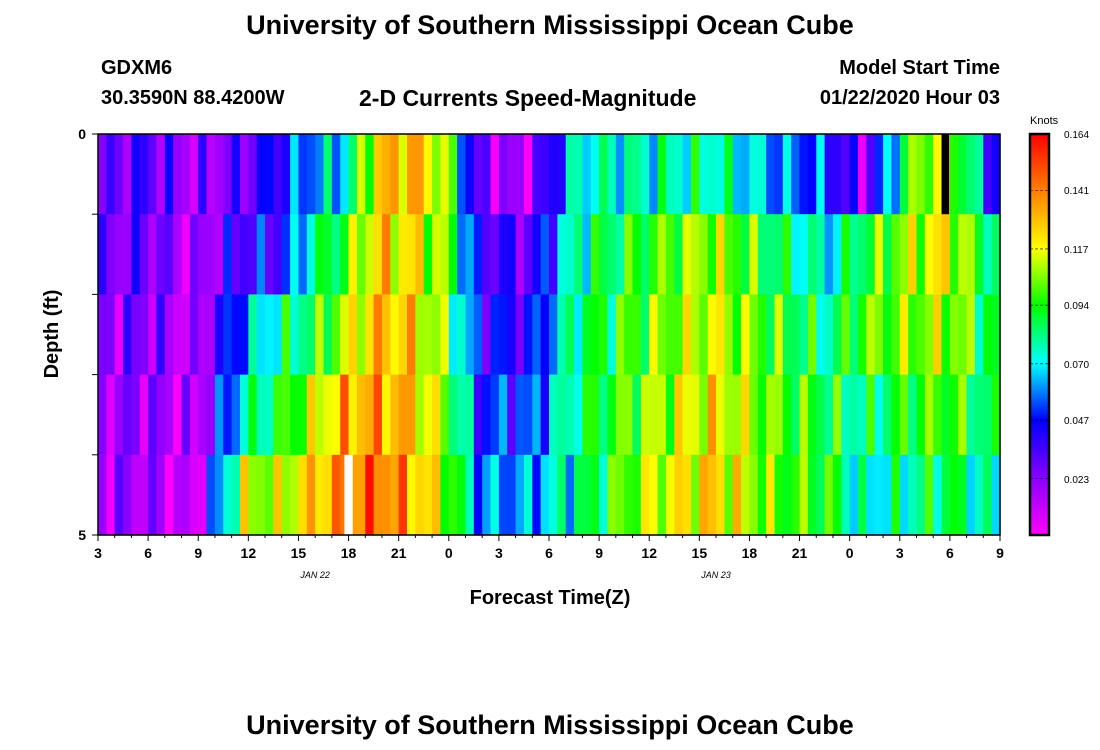 The height and width of the screenshot is (750, 1100). Describe the element at coordinates (850, 553) in the screenshot. I see `x-tick-label: 0` at that location.